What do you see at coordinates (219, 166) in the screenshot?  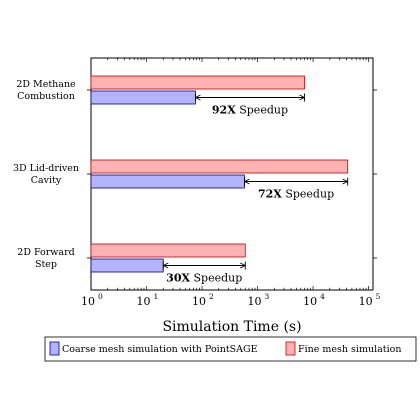 I see `bar-fine-3d-lid-driven-cavity` at bounding box center [219, 166].